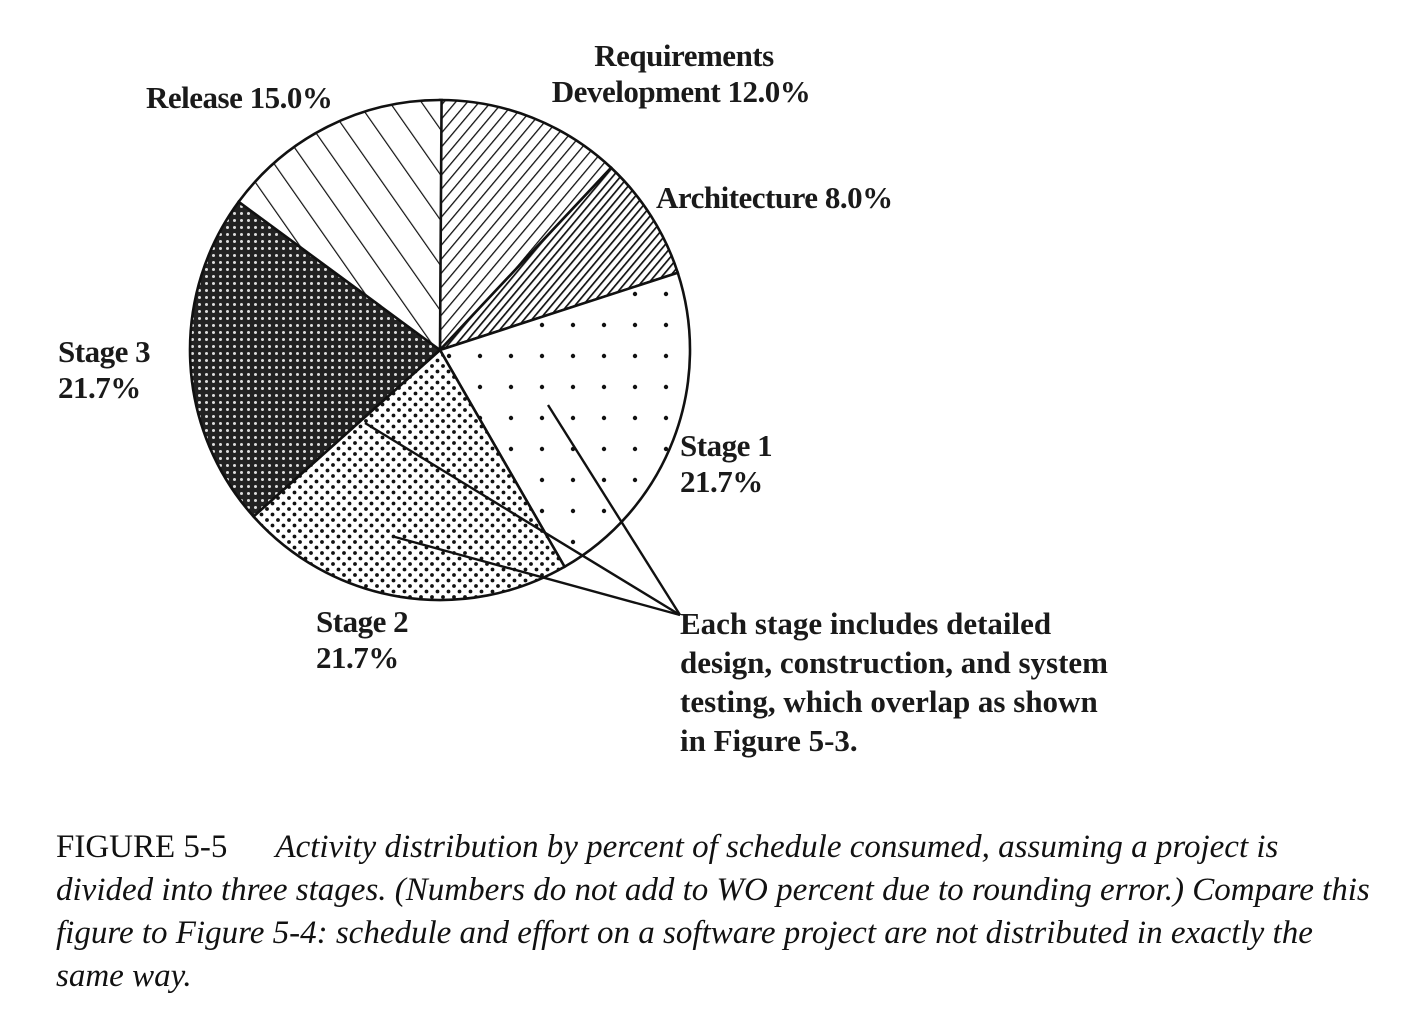 The image size is (1414, 1014). Describe the element at coordinates (339, 225) in the screenshot. I see `pie-slice-release` at that location.